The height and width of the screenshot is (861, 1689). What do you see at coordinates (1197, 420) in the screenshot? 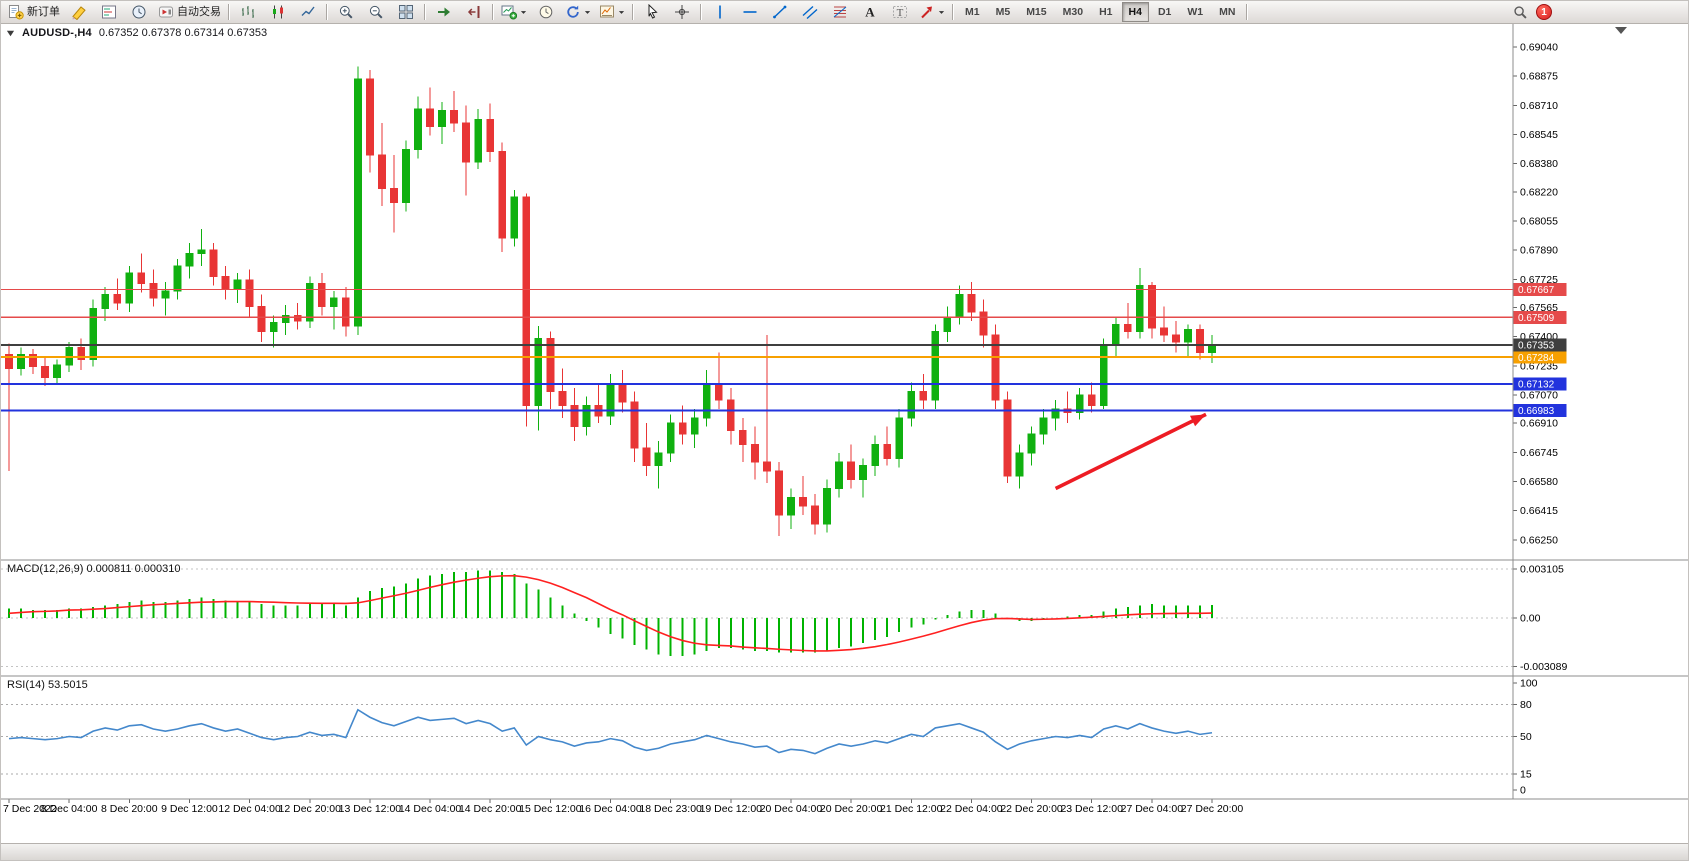
I see `trend-arrow-head` at bounding box center [1197, 420].